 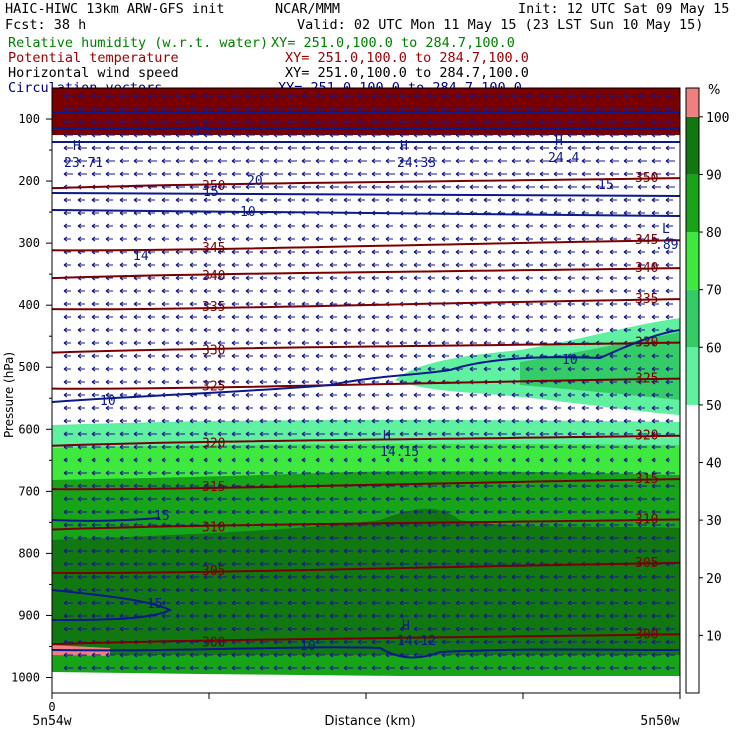 What do you see at coordinates (387, 436) in the screenshot?
I see `extremum-type: H` at bounding box center [387, 436].